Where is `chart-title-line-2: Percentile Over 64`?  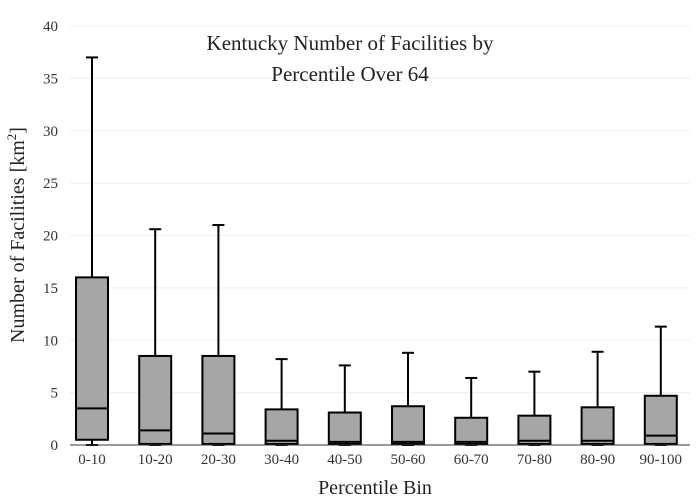
chart-title-line-2: Percentile Over 64 is located at coordinates (350, 74).